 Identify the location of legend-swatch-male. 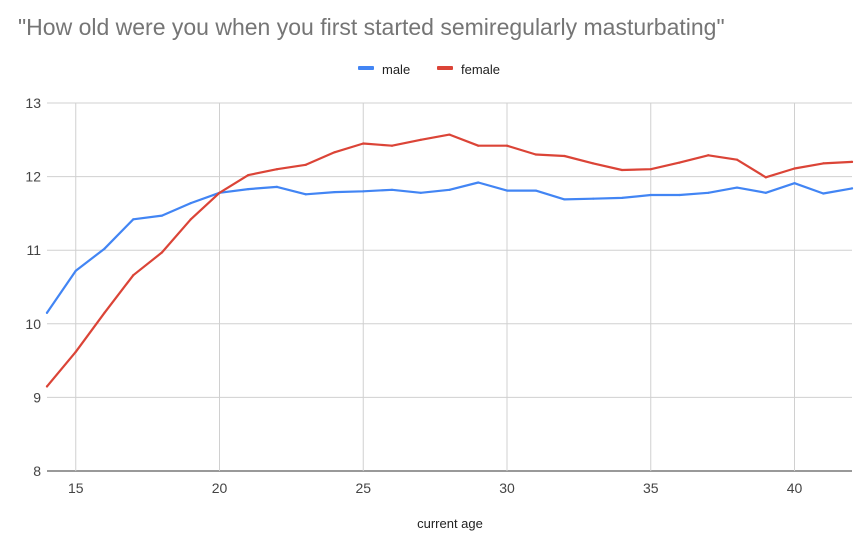
(366, 68).